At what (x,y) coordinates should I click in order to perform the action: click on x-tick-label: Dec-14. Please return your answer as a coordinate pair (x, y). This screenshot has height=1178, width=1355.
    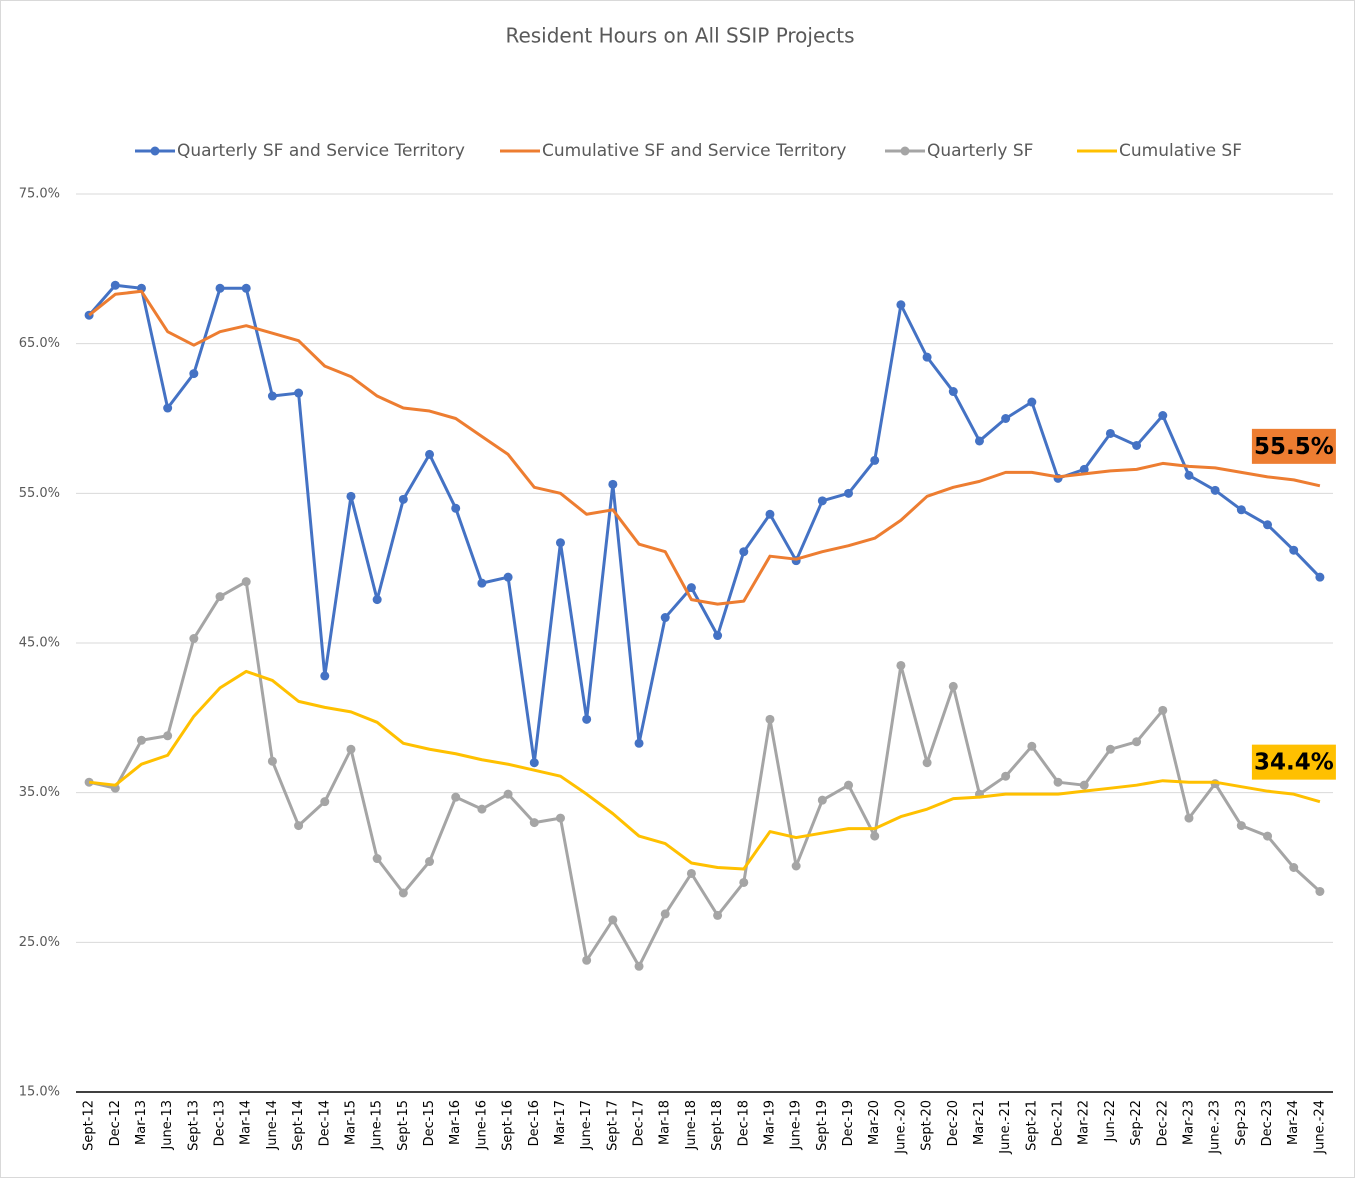
    Looking at the image, I should click on (324, 1123).